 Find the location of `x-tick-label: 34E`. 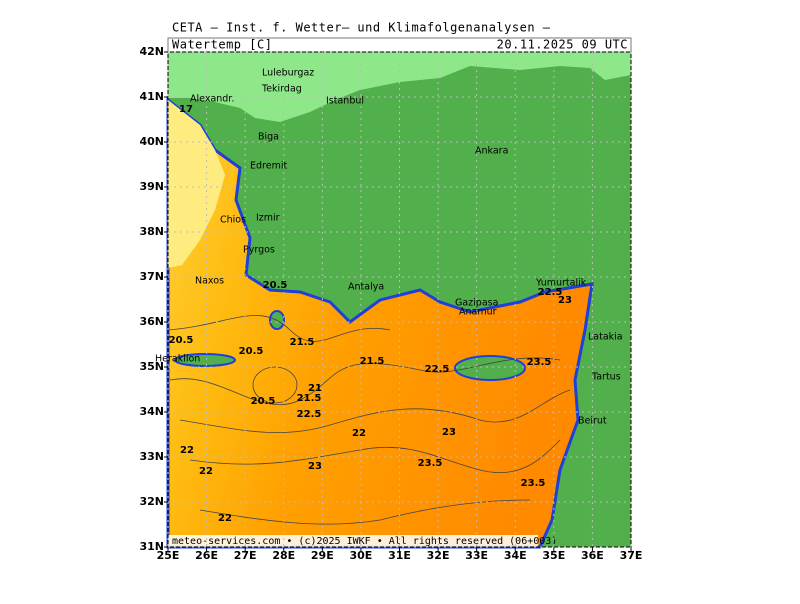

x-tick-label: 34E is located at coordinates (515, 555).